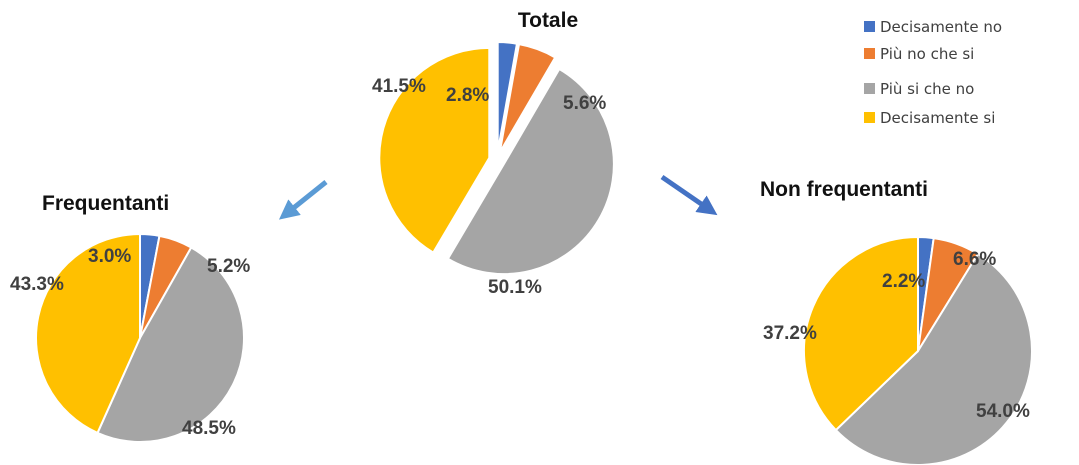 The width and height of the screenshot is (1079, 465). What do you see at coordinates (937, 118) in the screenshot?
I see `legend-label-decisamente-si: Decisamente si` at bounding box center [937, 118].